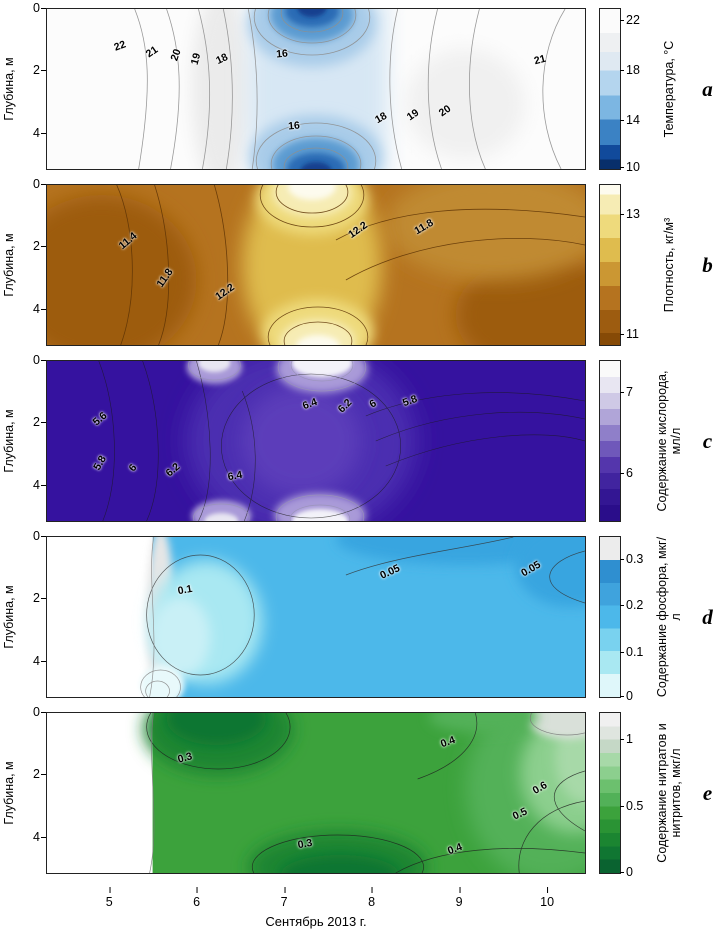 This screenshot has height=937, width=728. What do you see at coordinates (380, 117) in the screenshot?
I see `contour-label: 18` at bounding box center [380, 117].